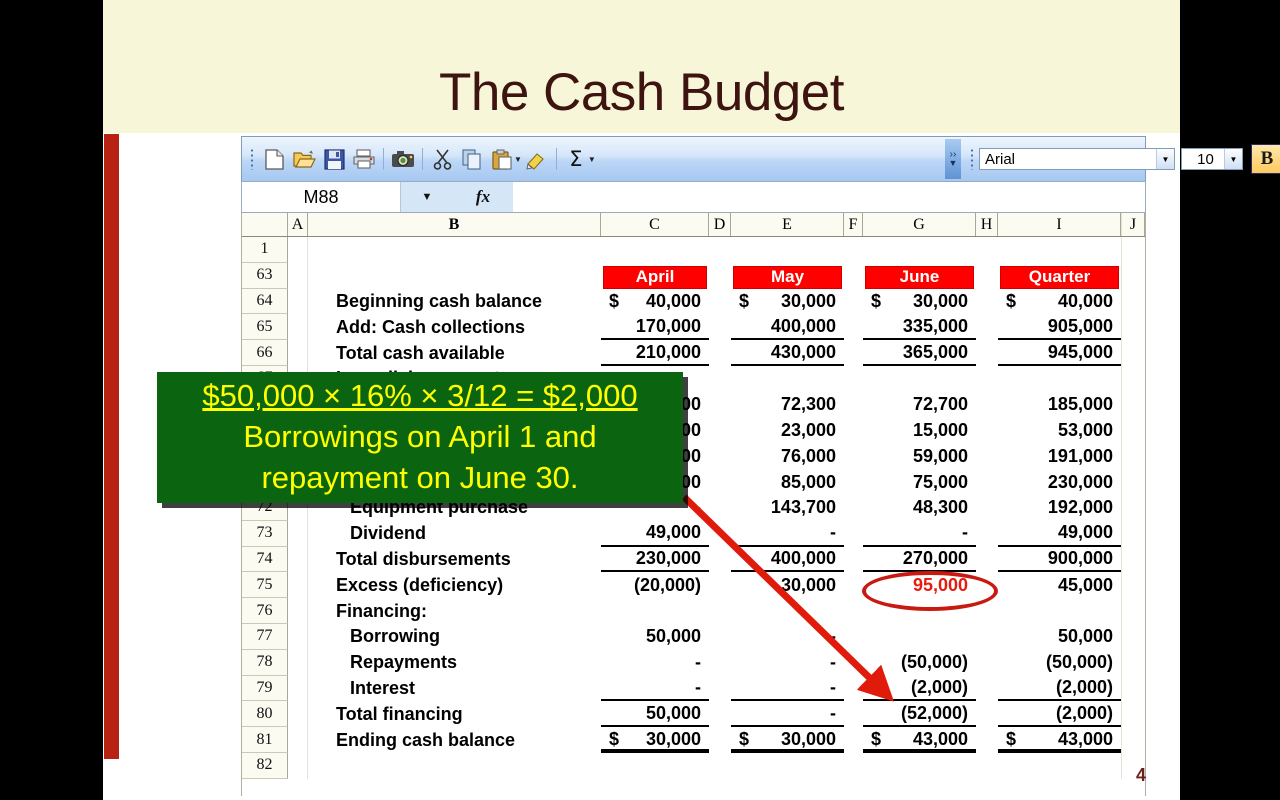 The height and width of the screenshot is (800, 1280). What do you see at coordinates (853, 224) in the screenshot?
I see `column-header-F: F` at bounding box center [853, 224].